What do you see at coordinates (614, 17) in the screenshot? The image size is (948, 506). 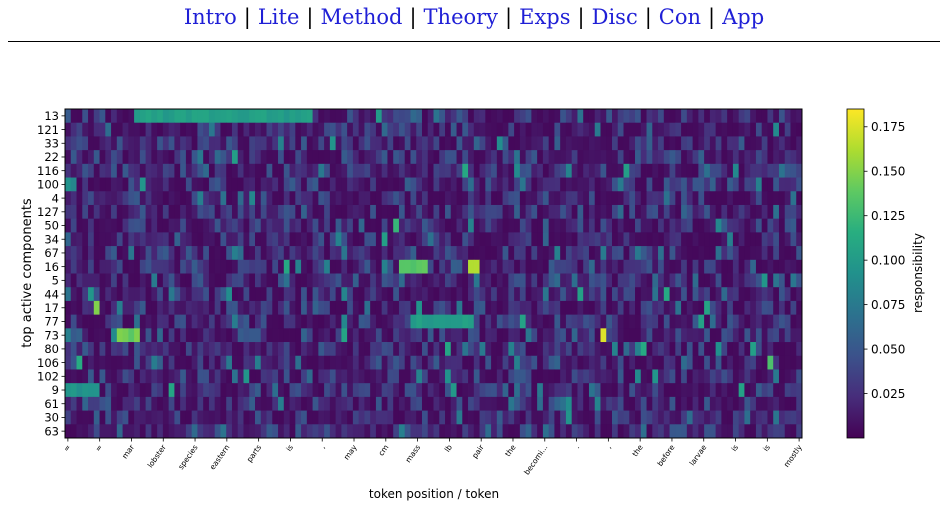 I see `nav-link-disc: Disc` at bounding box center [614, 17].